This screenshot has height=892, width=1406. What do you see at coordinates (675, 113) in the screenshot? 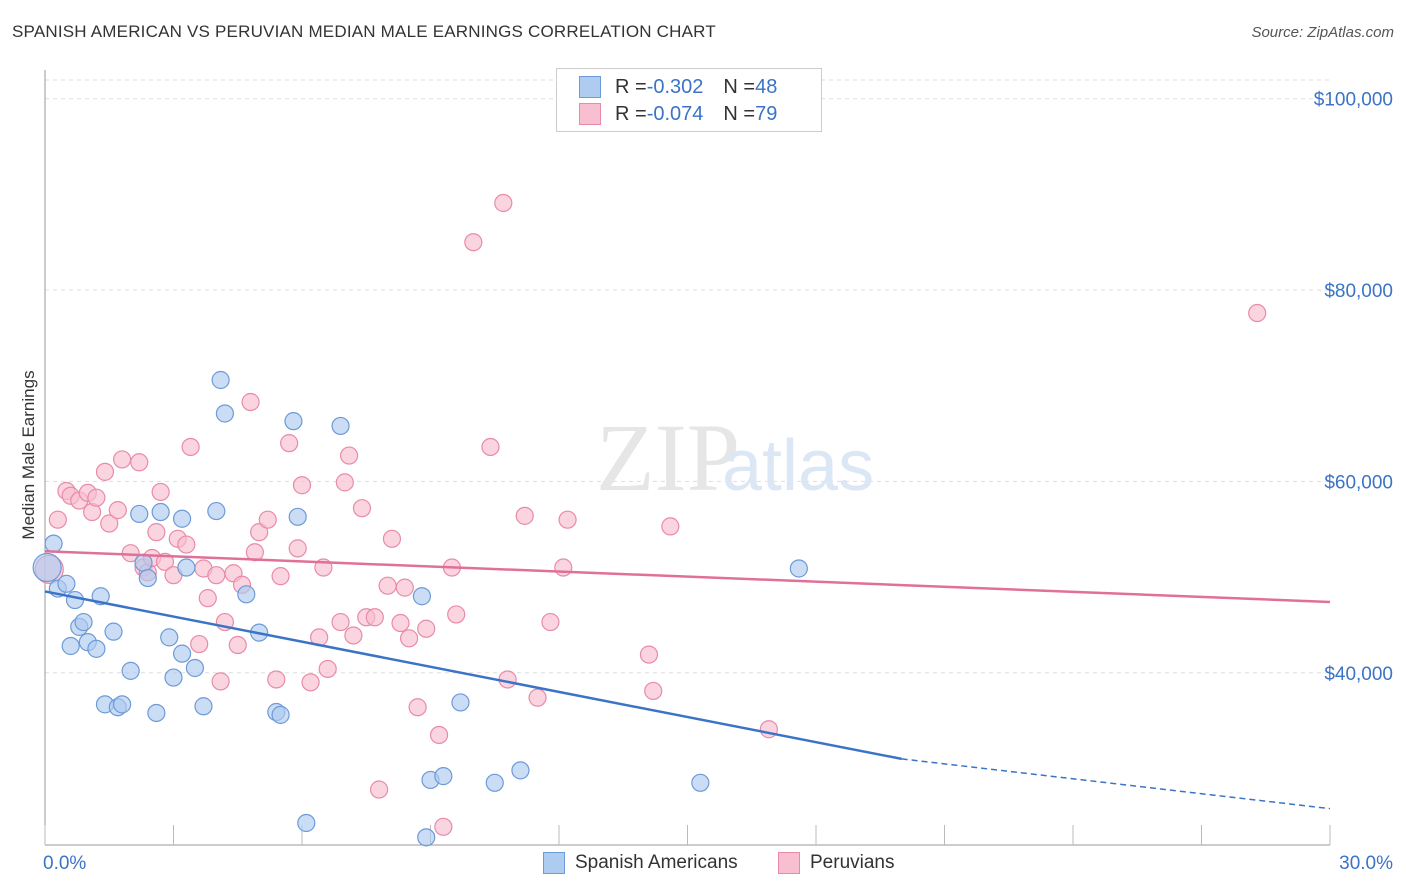
I see `legend-r-value: -0.074` at bounding box center [675, 113].